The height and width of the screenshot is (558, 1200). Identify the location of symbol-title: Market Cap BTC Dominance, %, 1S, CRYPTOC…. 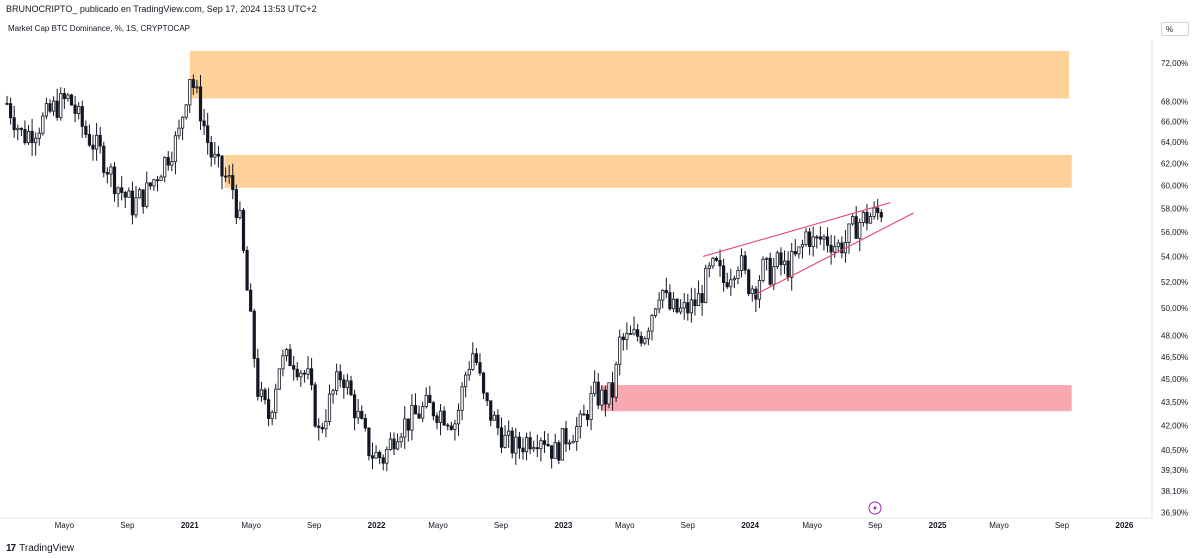
(99, 28).